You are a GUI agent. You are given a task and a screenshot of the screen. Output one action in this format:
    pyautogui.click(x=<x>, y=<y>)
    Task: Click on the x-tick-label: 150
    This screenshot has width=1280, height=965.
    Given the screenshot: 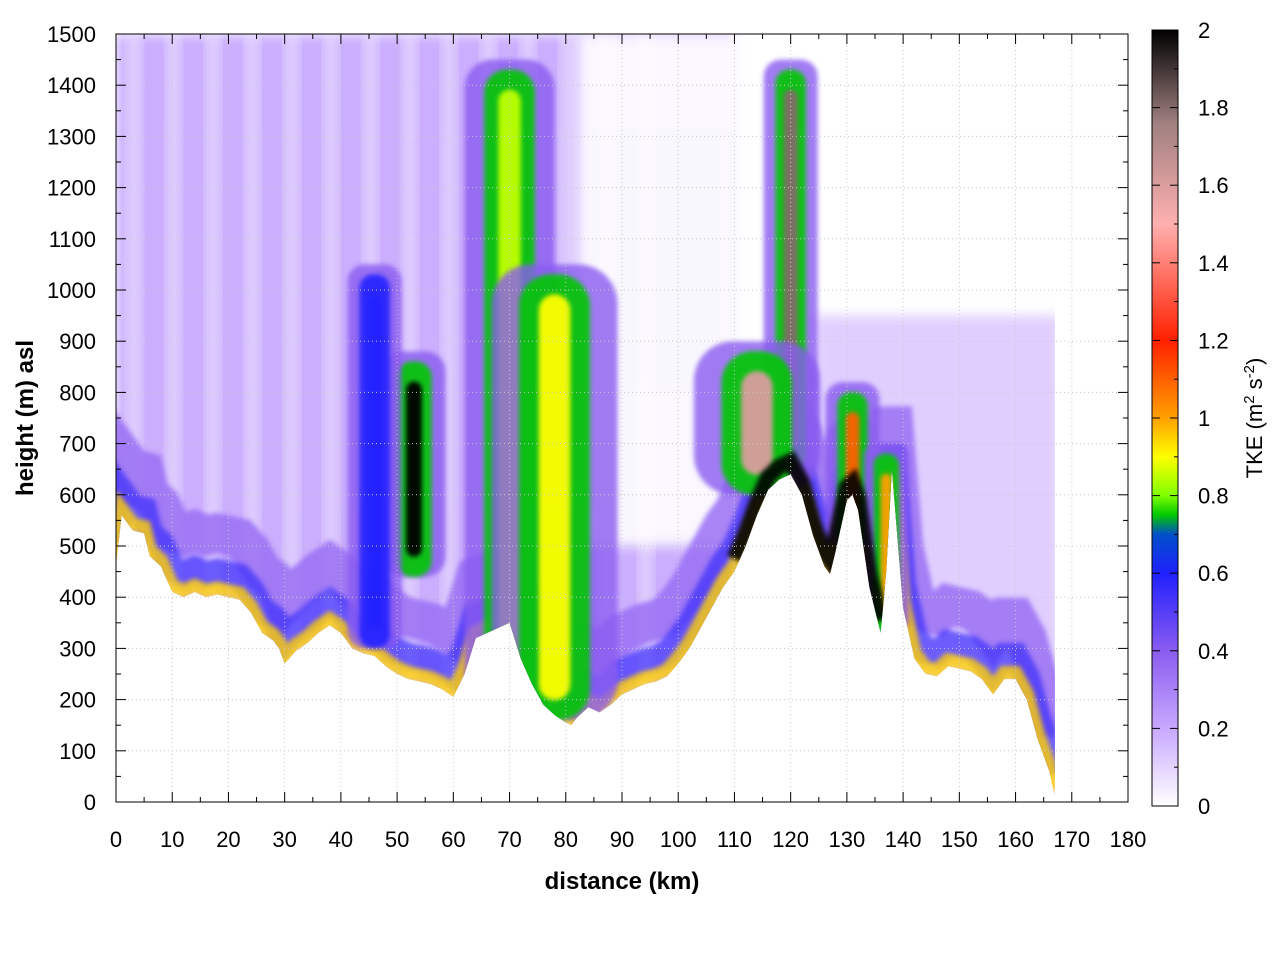 What is the action you would take?
    pyautogui.click(x=959, y=839)
    